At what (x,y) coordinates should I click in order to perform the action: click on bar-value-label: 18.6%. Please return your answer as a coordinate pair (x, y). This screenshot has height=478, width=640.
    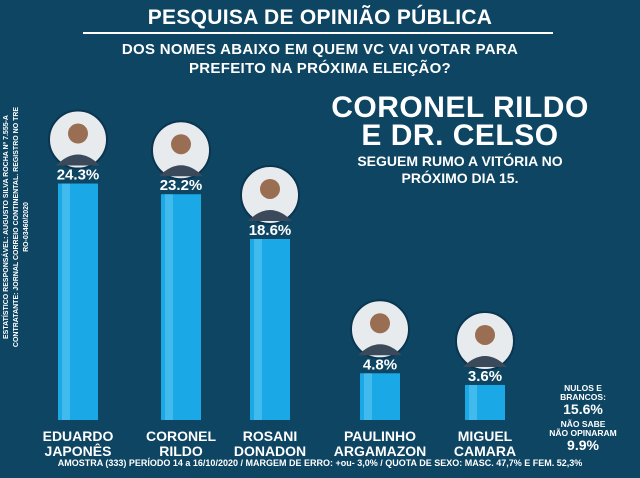
    Looking at the image, I should click on (270, 230).